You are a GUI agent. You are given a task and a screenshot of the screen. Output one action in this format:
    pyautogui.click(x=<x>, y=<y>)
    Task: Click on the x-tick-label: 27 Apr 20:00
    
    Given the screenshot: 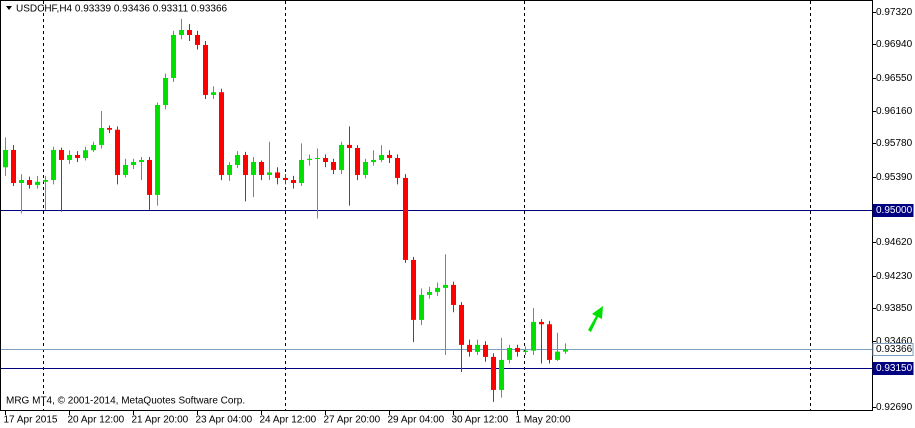 What is the action you would take?
    pyautogui.click(x=352, y=420)
    